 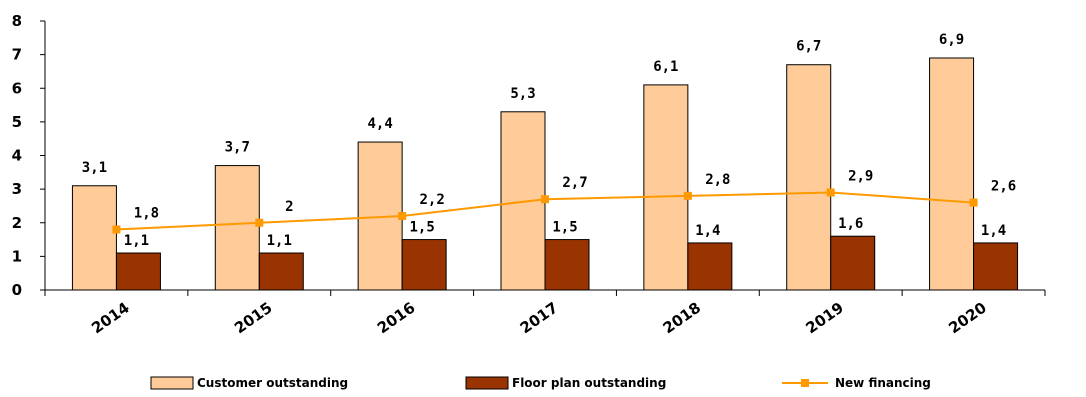 I want to click on data-label-new-financing: 2,9, so click(x=860, y=176).